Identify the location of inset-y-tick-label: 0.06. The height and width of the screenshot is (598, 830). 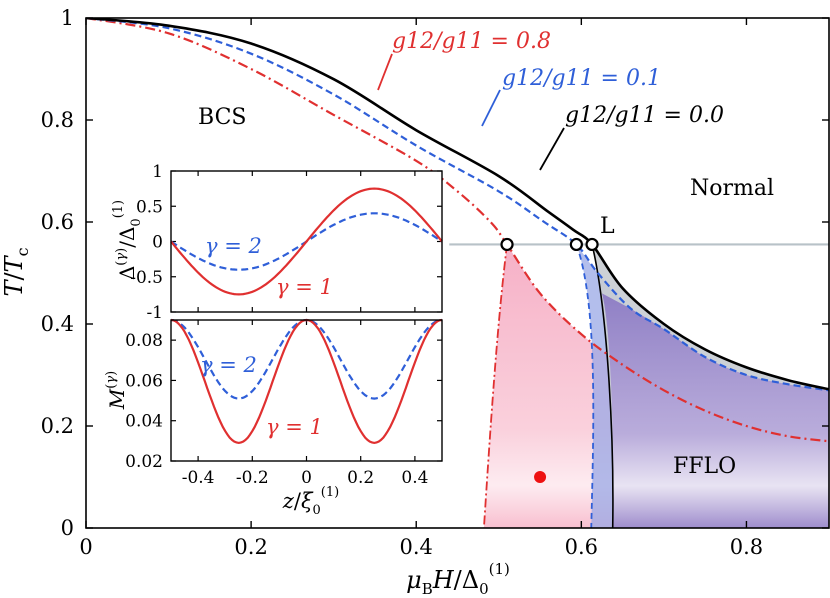
(144, 381).